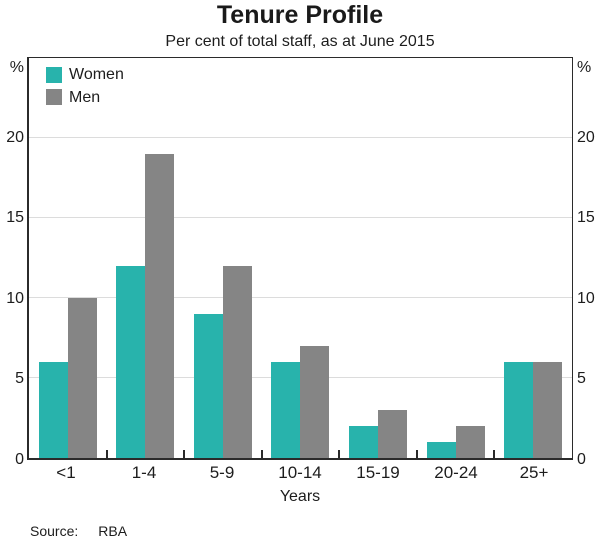  Describe the element at coordinates (66, 472) in the screenshot. I see `x-tick-label-<1: <1` at that location.